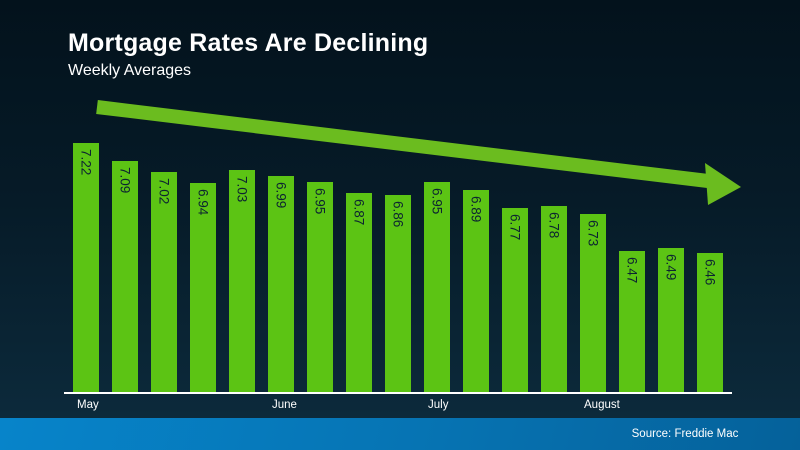  I want to click on page-subtitle: Weekly Averages, so click(130, 70).